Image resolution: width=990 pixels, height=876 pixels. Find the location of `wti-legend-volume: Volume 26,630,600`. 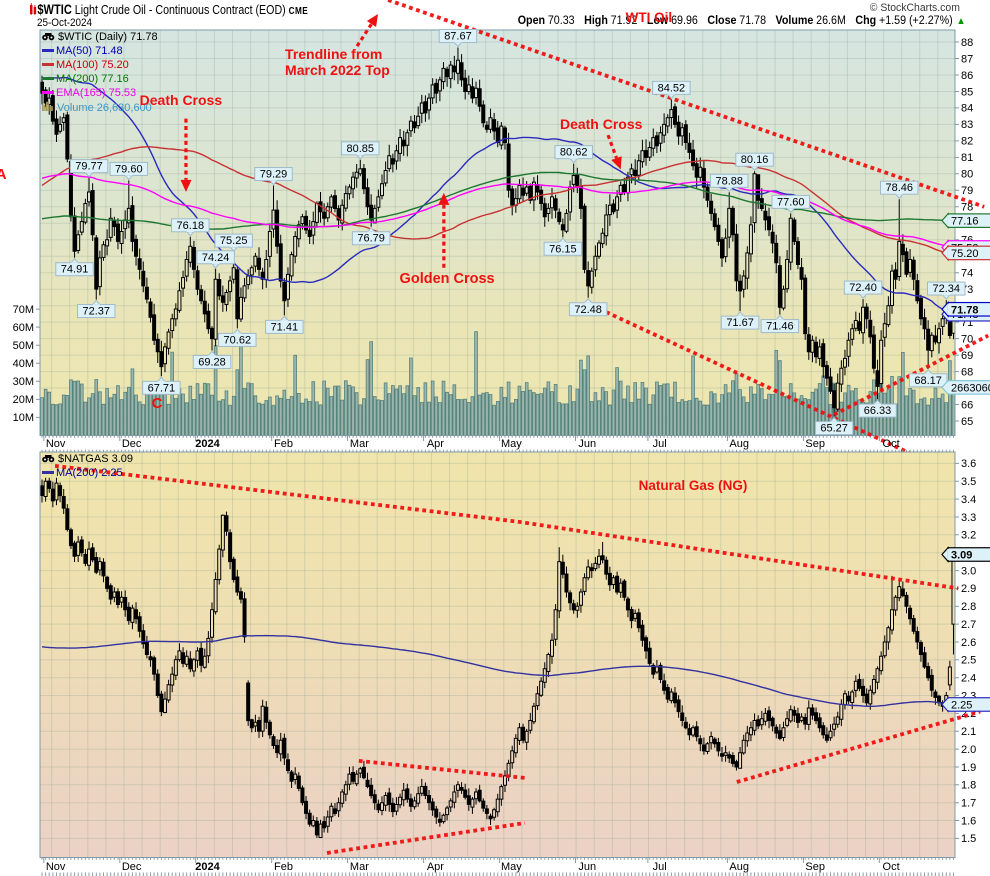

wti-legend-volume: Volume 26,630,600 is located at coordinates (97, 108).